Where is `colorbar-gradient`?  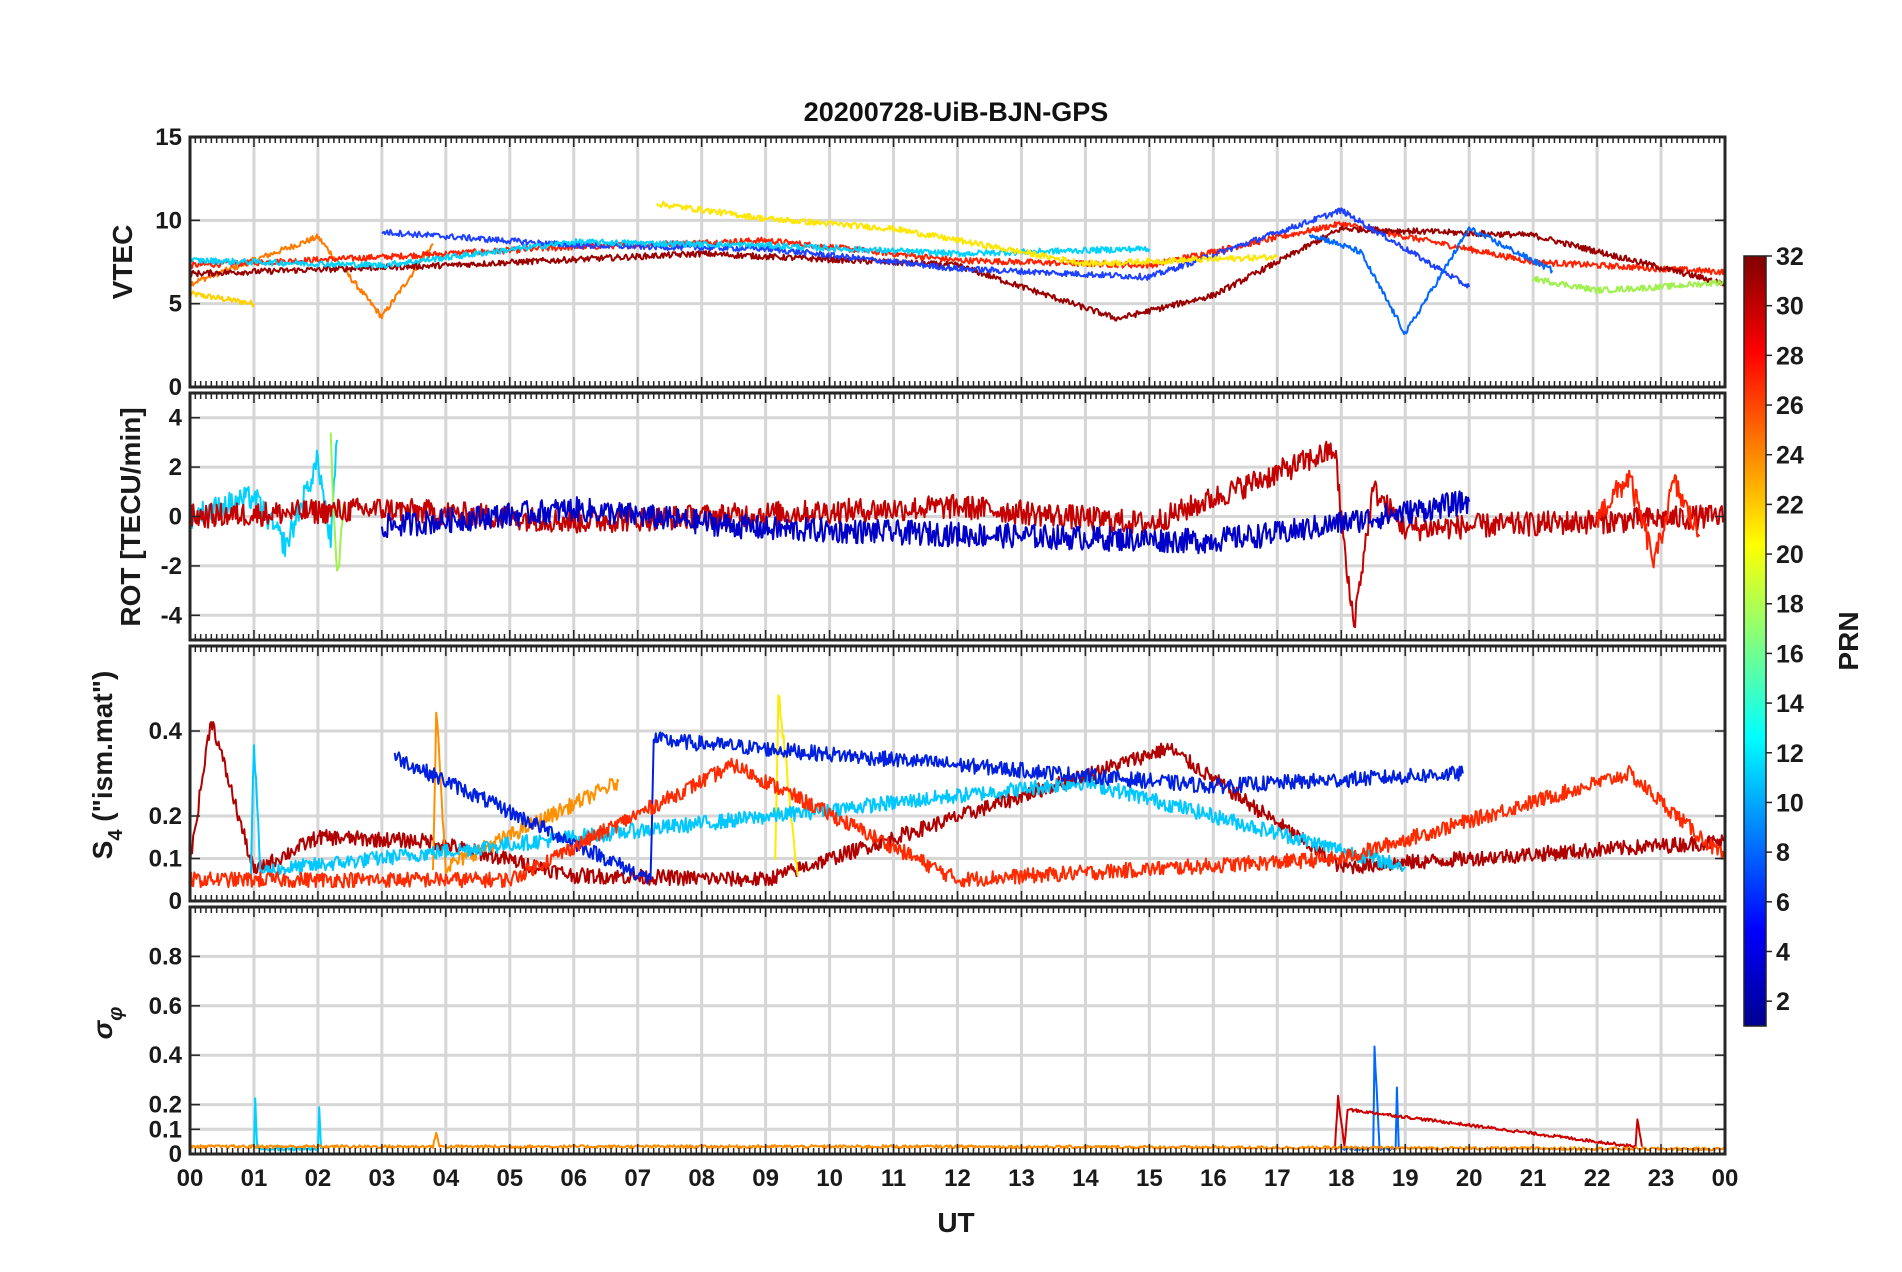 colorbar-gradient is located at coordinates (1755, 641).